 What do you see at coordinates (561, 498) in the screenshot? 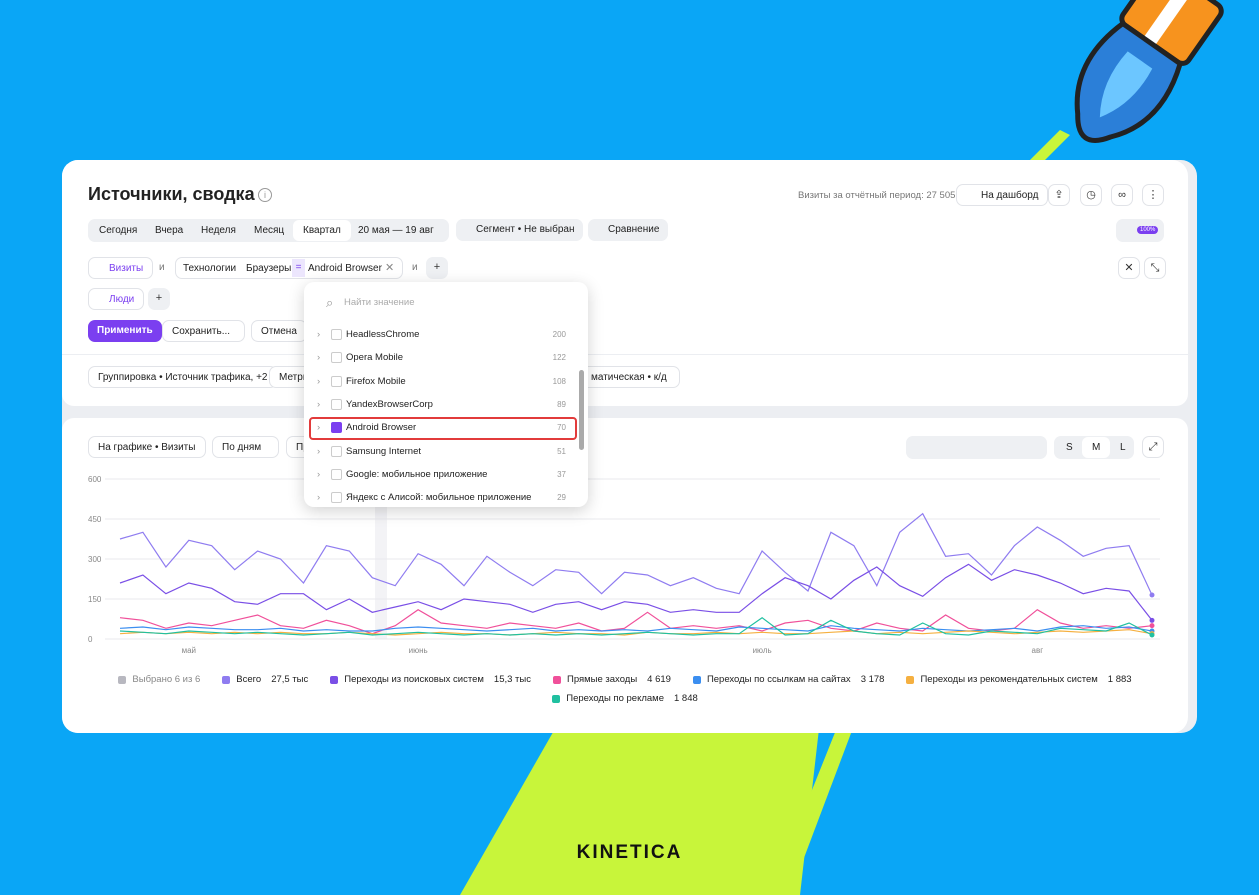
I see `item-count: 29` at bounding box center [561, 498].